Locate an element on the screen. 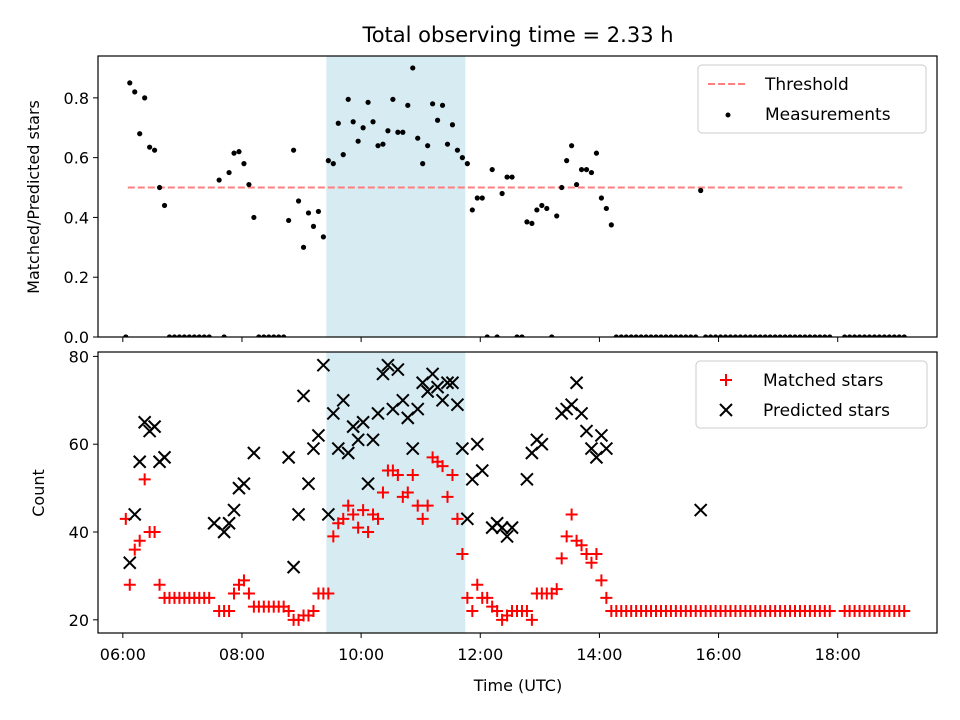  ratio-y-axis-label: Matched/Predicted stars is located at coordinates (33, 197).